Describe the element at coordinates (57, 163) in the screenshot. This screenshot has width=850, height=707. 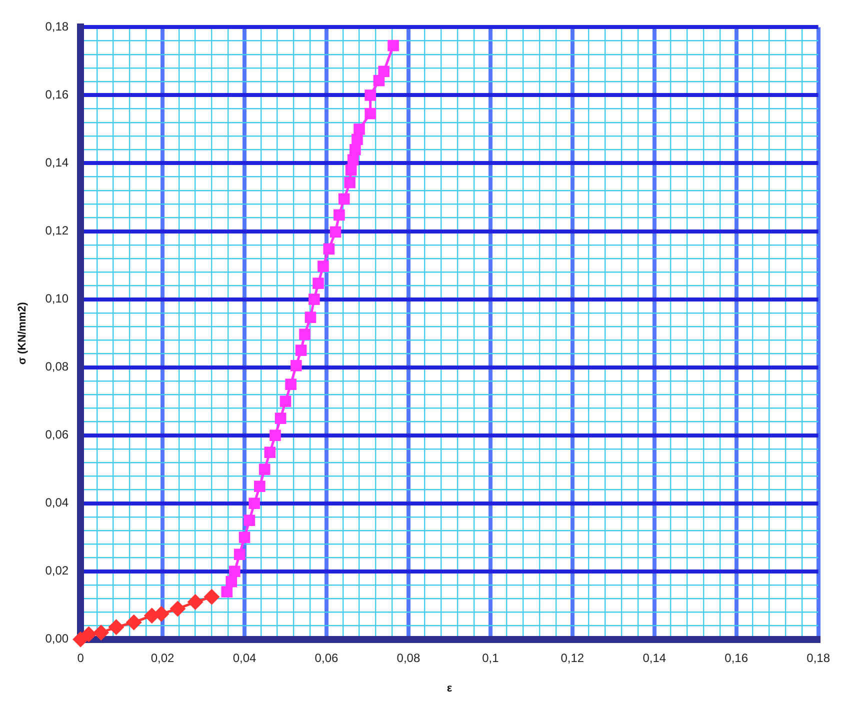
I see `y-tick-label: 0,14` at that location.